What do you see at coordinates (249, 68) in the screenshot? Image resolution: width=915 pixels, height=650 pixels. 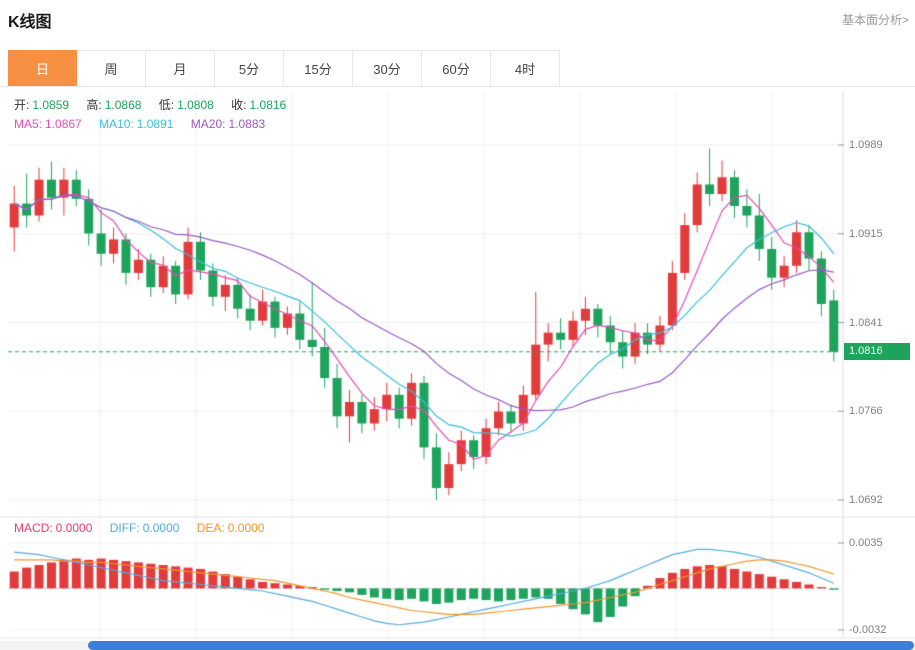 I see `tab-5min: 5分` at bounding box center [249, 68].